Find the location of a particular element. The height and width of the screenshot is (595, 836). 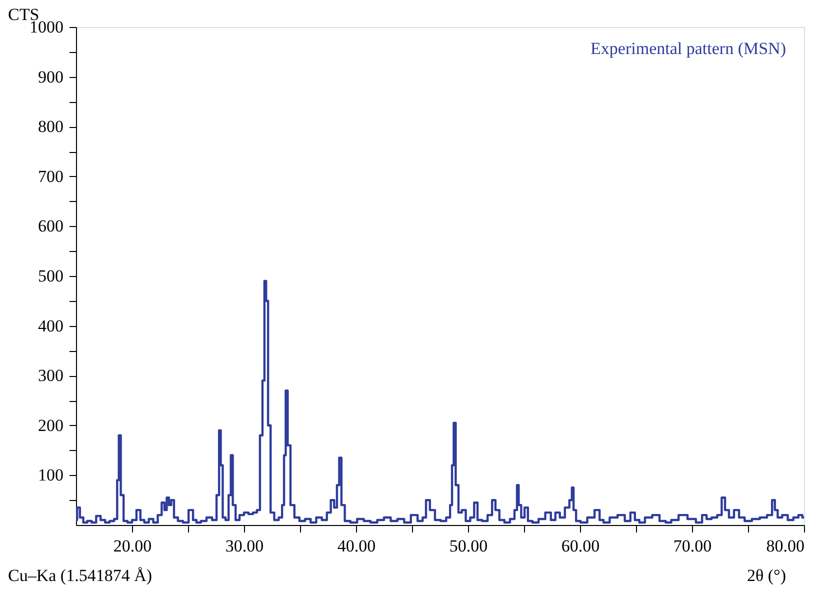

y-tick-label: 500 is located at coordinates (51, 276).